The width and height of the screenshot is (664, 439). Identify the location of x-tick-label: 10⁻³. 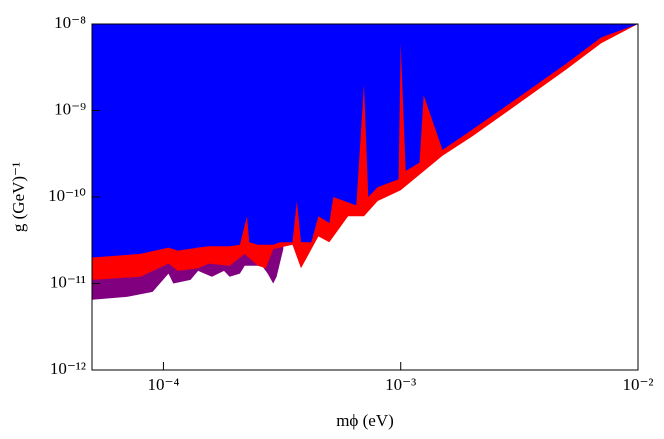
(400, 384).